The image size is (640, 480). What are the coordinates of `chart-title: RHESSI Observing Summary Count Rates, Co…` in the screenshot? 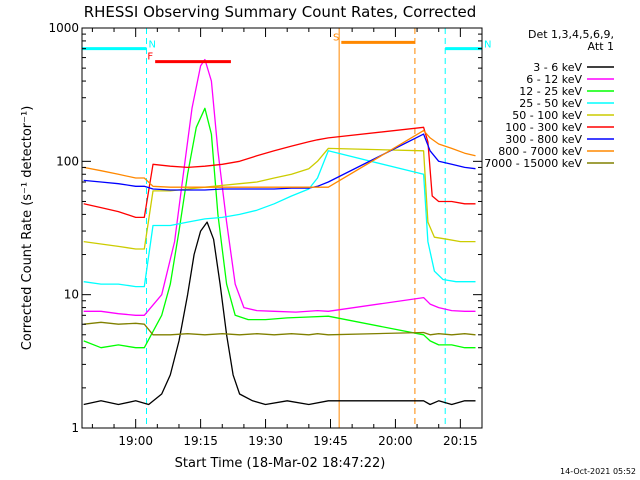 It's located at (280, 12).